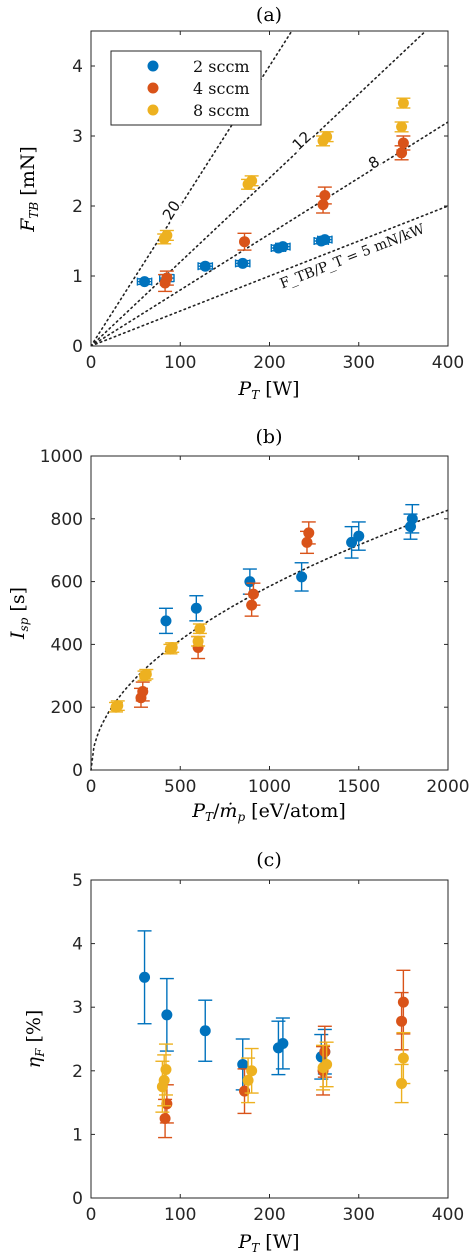  I want to click on panel-c-y-tick-label: 1, so click(77, 1135).